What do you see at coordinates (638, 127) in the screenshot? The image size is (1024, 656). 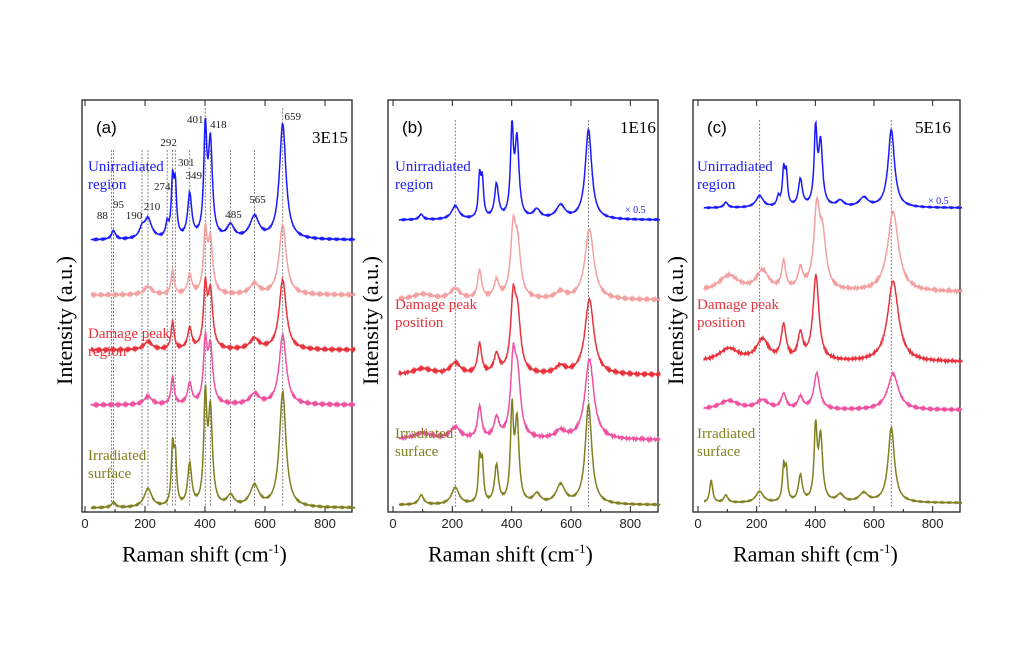 I see `dose-label: 1E16` at bounding box center [638, 127].